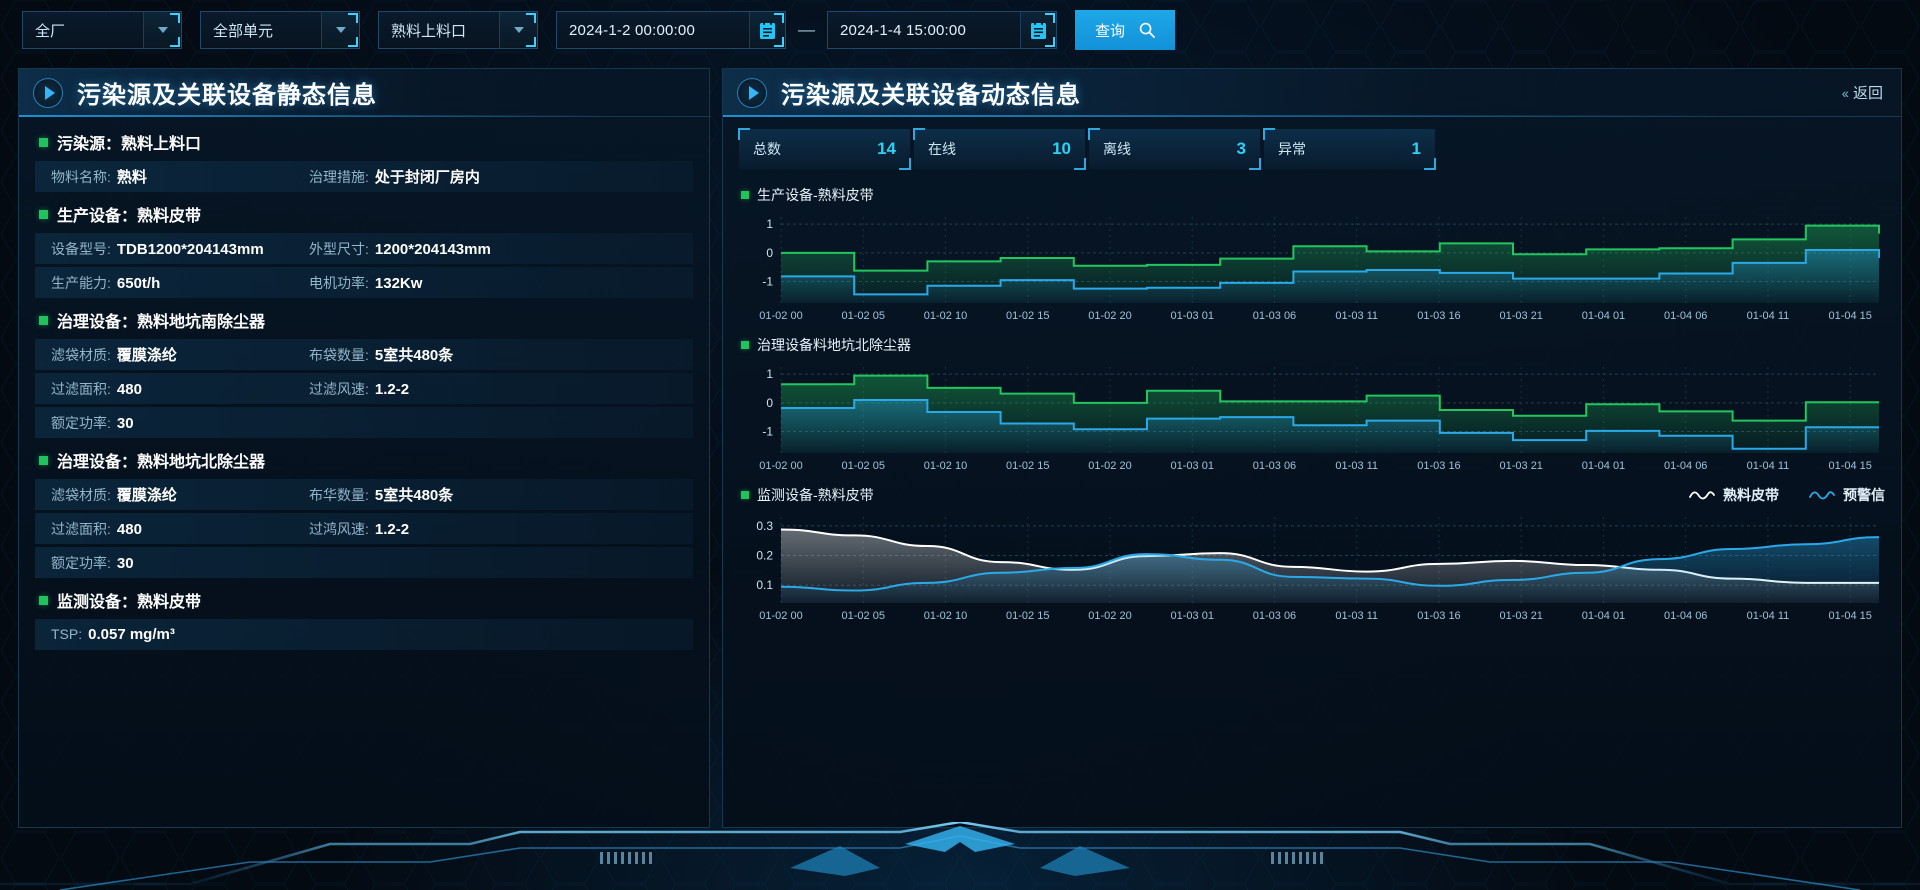 The height and width of the screenshot is (890, 1920). Describe the element at coordinates (339, 177) in the screenshot. I see `info-key: 治理措施:` at that location.